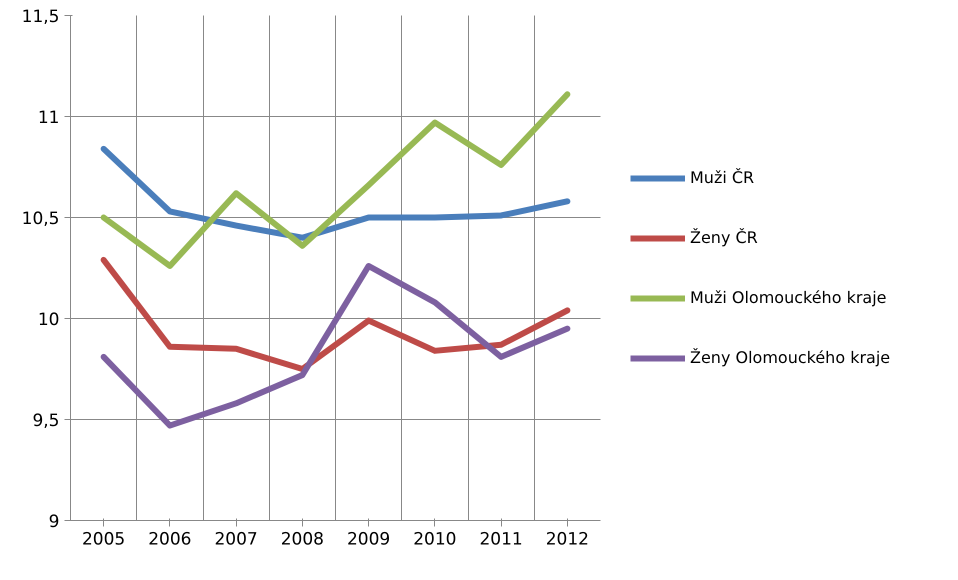 This screenshot has height=580, width=958. I want to click on legend-label: Muži ČR, so click(722, 177).